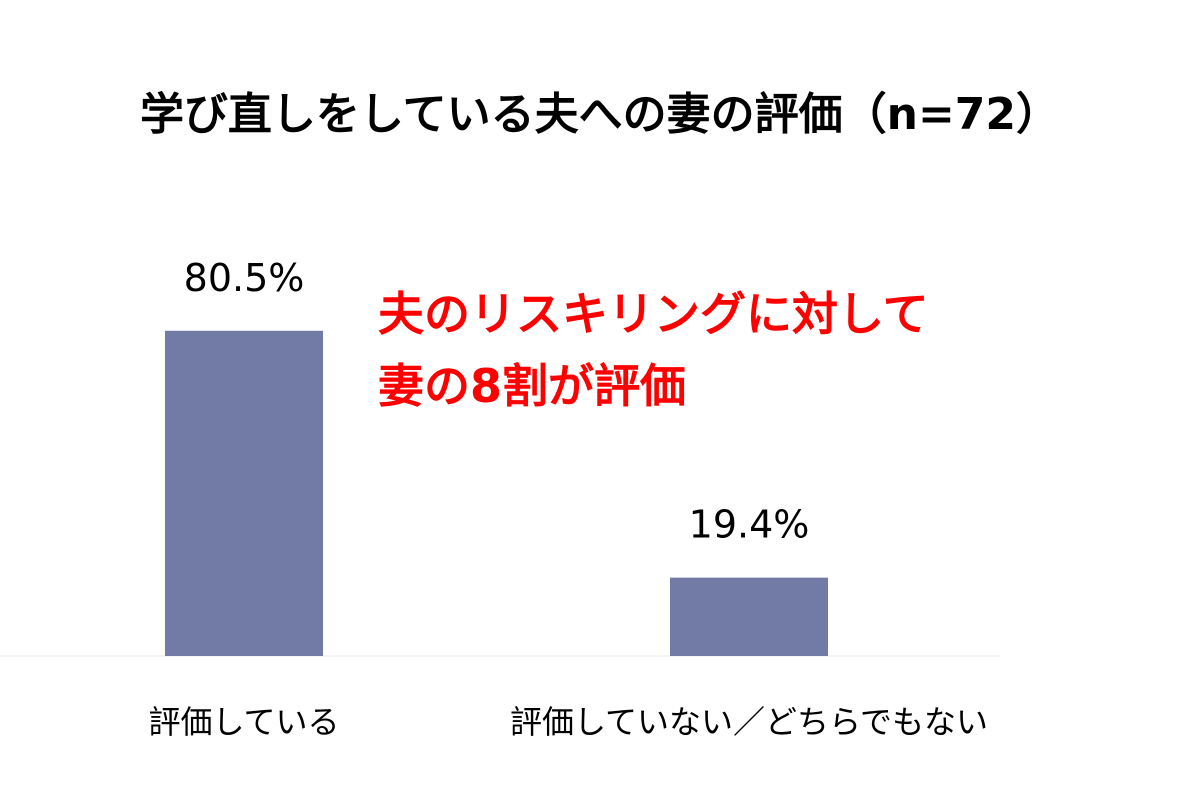 The height and width of the screenshot is (800, 1200). What do you see at coordinates (749, 722) in the screenshot?
I see `category-label: 評価していない／どちらでもない` at bounding box center [749, 722].